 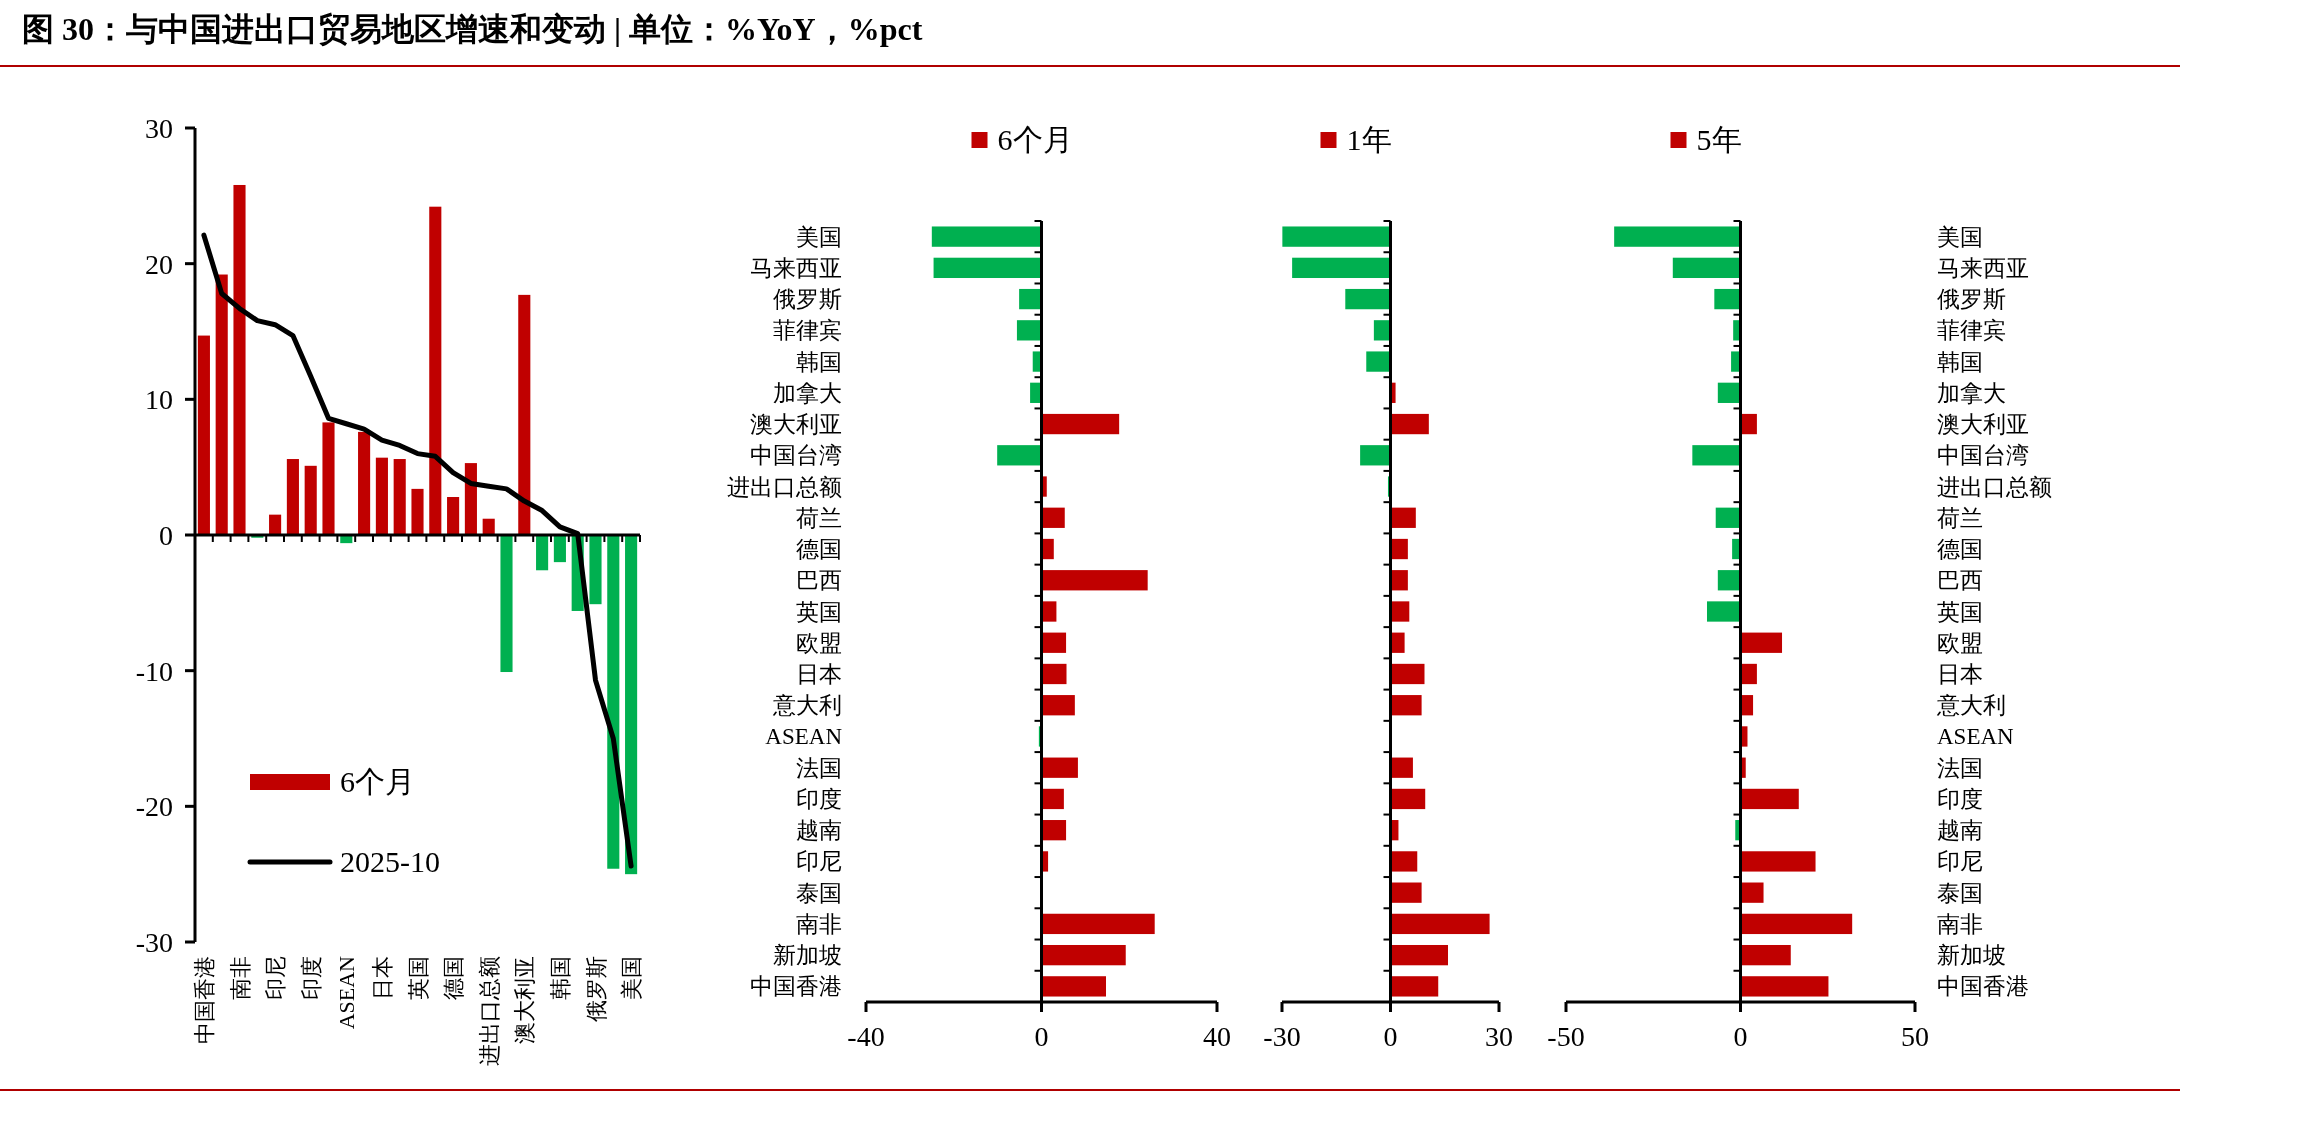 I want to click on y-tick-label: 欧盟, so click(x=819, y=643).